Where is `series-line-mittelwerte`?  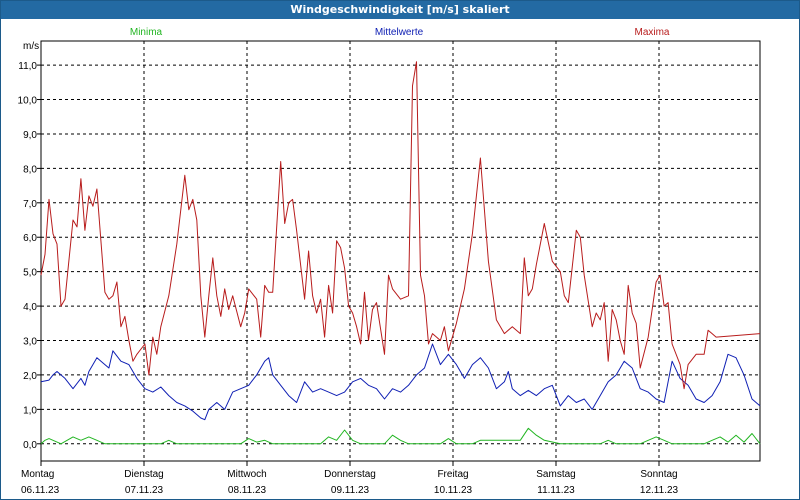
series-line-mittelwerte is located at coordinates (400, 382).